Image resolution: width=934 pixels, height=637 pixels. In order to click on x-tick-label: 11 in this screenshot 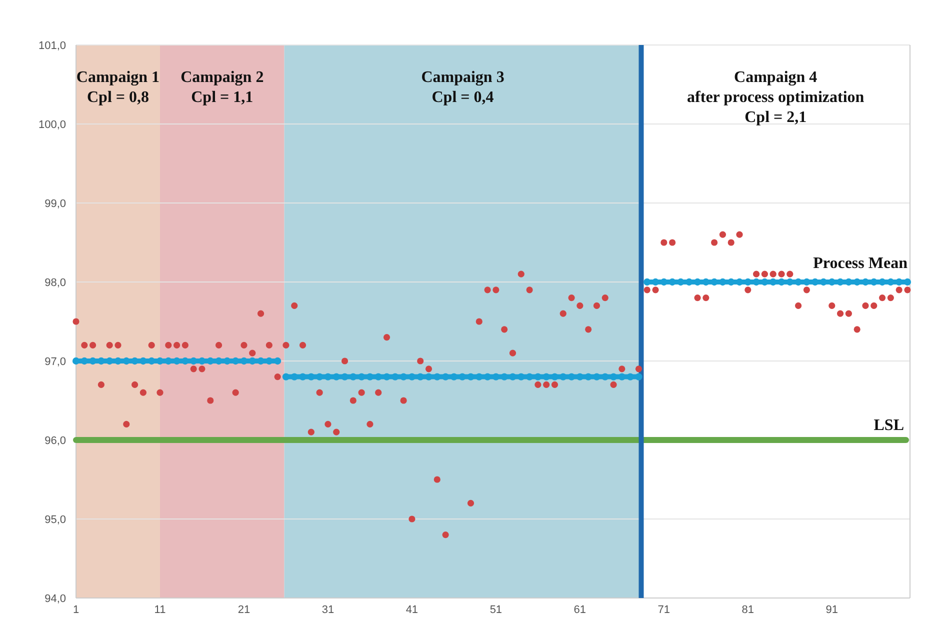, I will do `click(160, 610)`.